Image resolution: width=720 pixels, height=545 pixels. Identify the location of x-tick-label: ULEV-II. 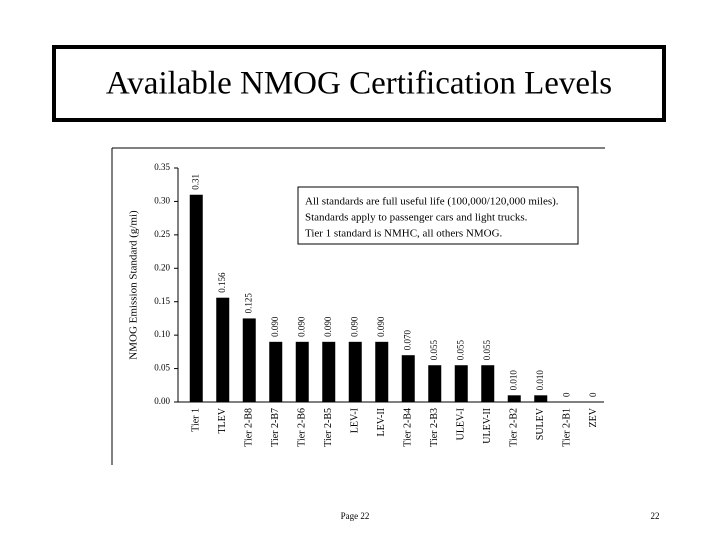
(487, 426).